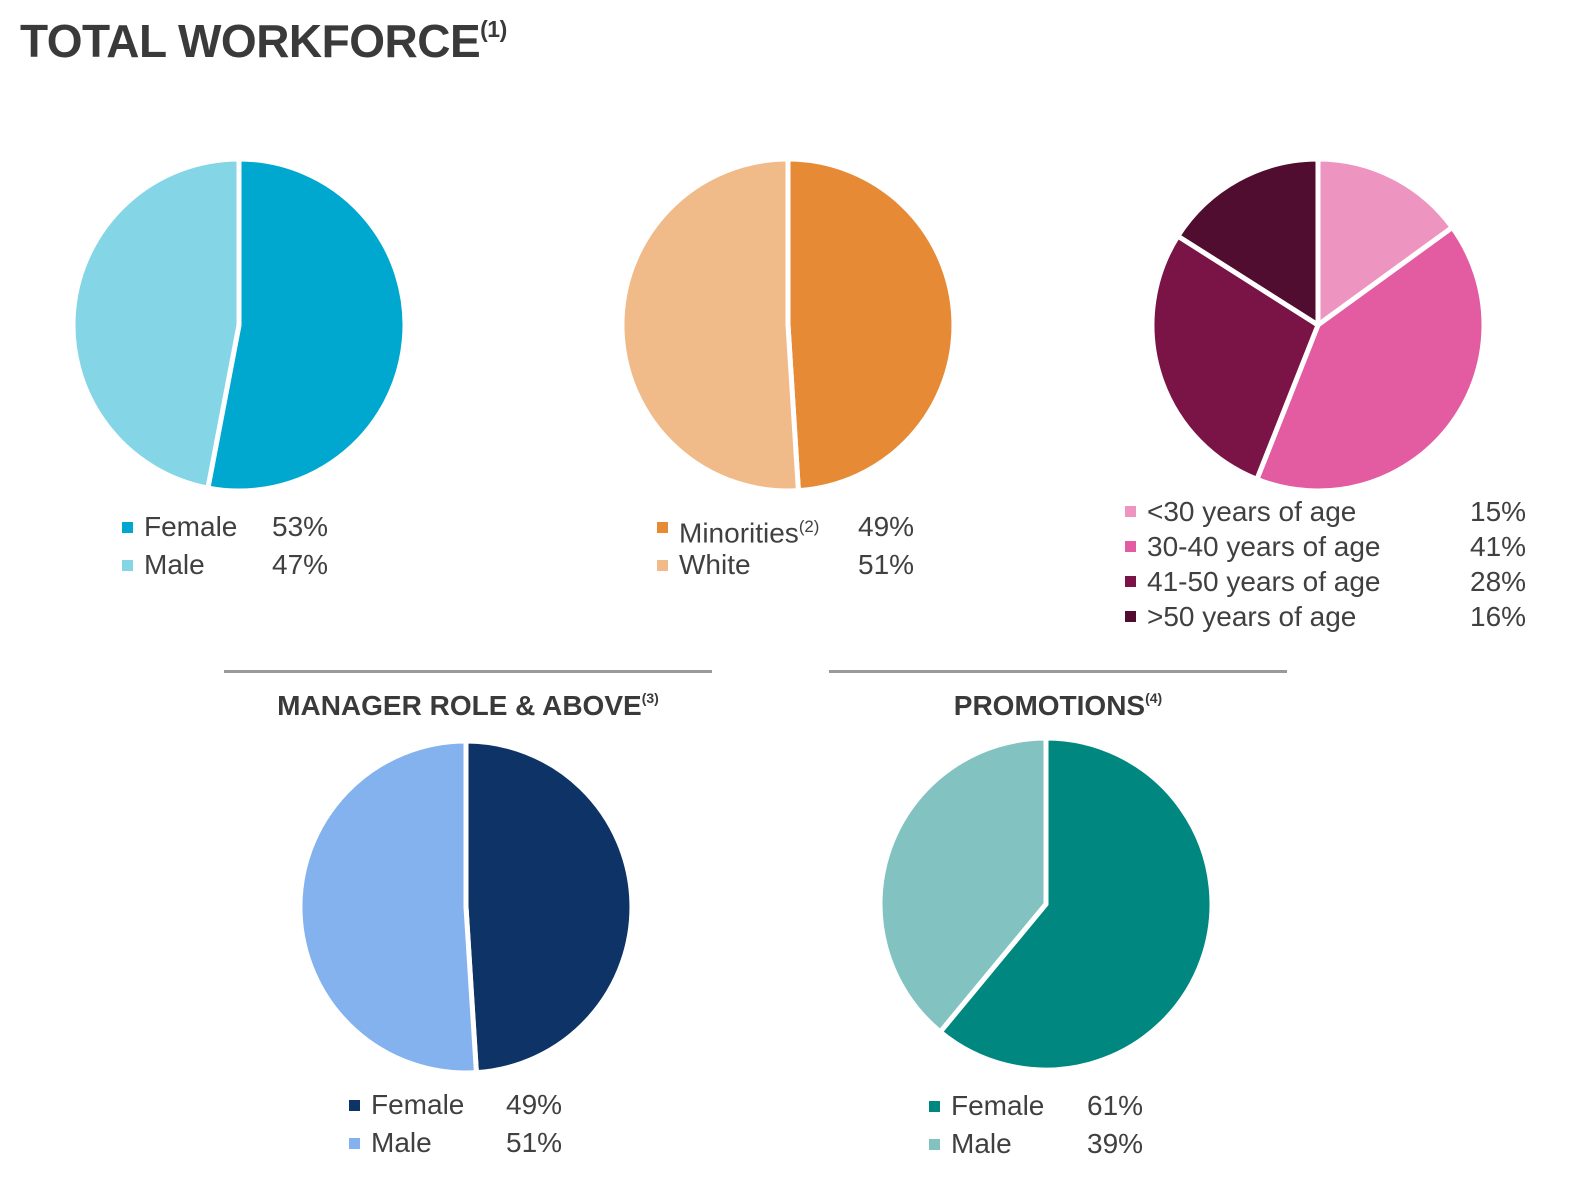 This screenshot has height=1180, width=1572. Describe the element at coordinates (1049, 1144) in the screenshot. I see `legend-item: Male 39%` at that location.